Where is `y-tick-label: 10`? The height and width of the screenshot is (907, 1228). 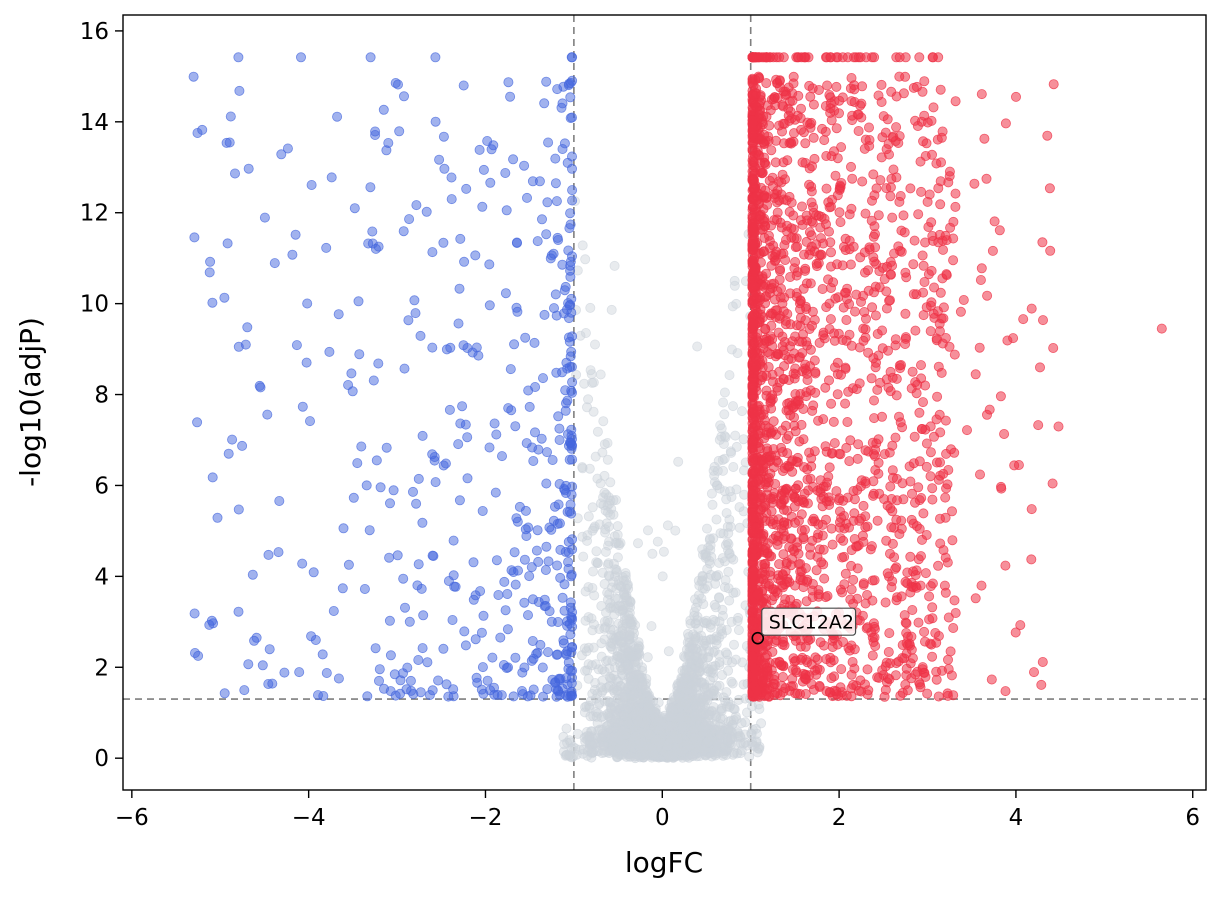
y-tick-label: 10 is located at coordinates (94, 305).